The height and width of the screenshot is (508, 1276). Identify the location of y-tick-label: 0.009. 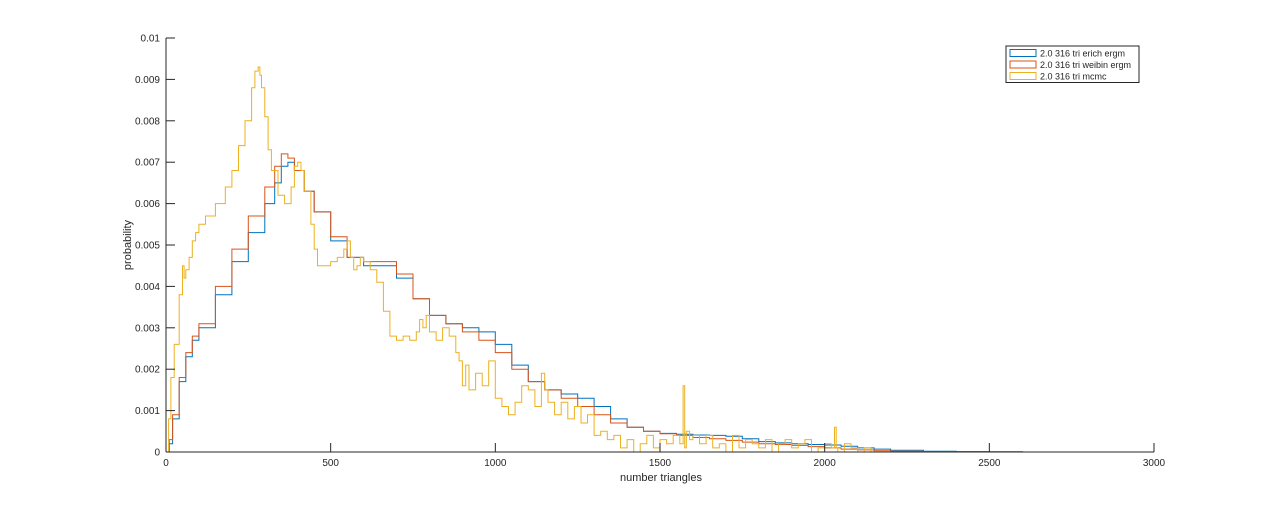
(147, 80).